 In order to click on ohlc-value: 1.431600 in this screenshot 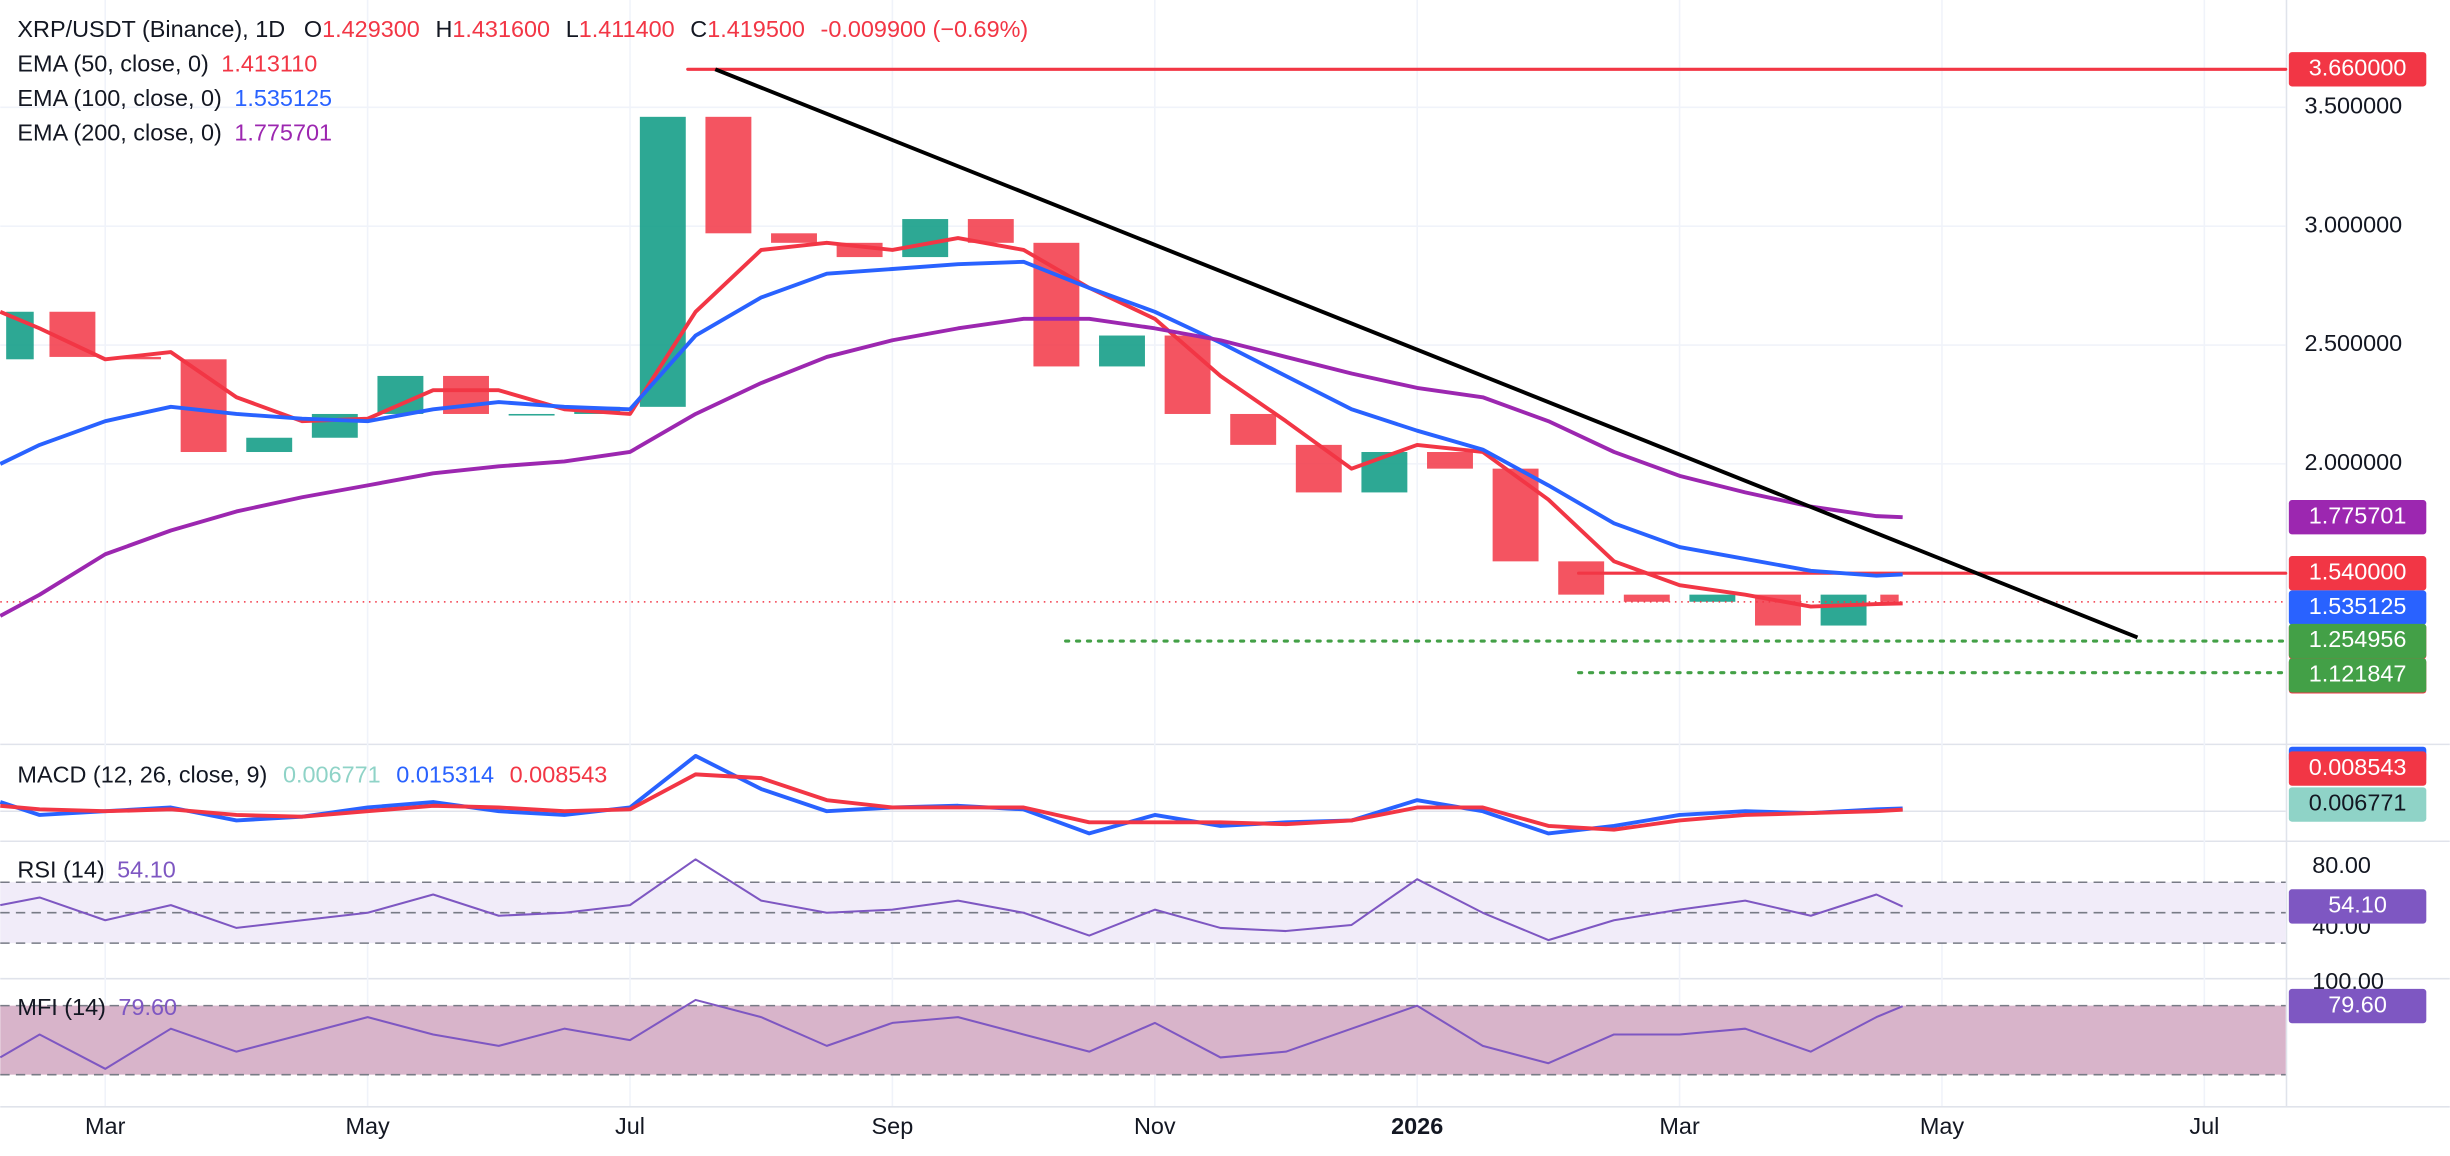, I will do `click(501, 29)`.